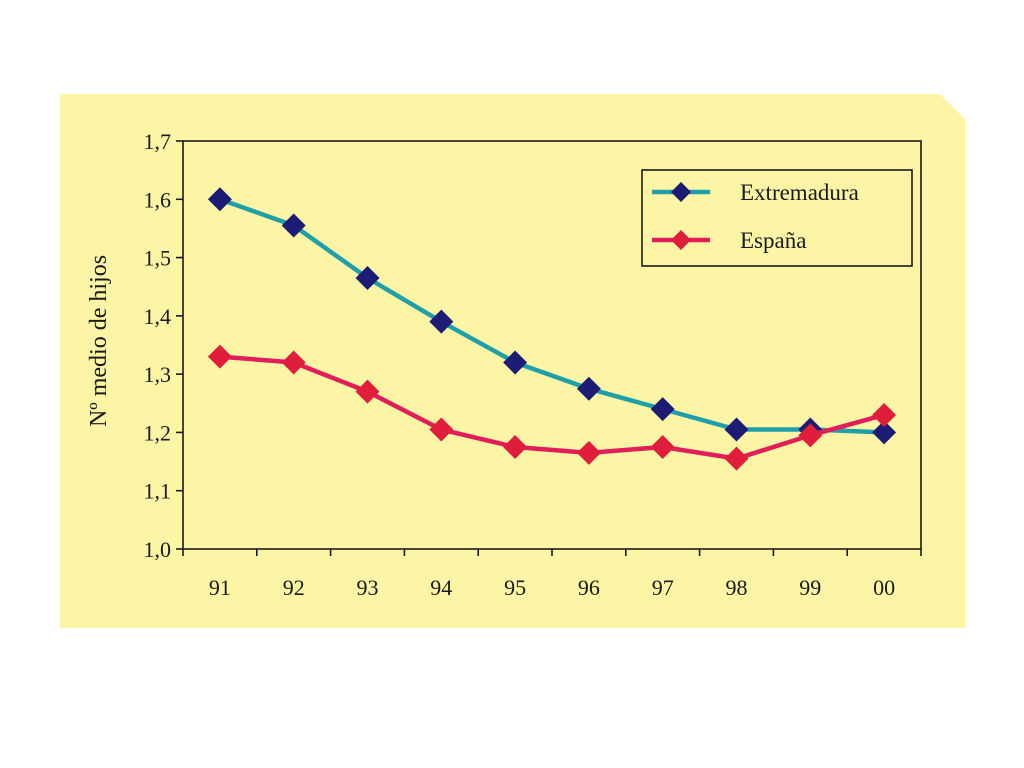 The width and height of the screenshot is (1024, 768). What do you see at coordinates (589, 587) in the screenshot?
I see `x-tick-label: 96` at bounding box center [589, 587].